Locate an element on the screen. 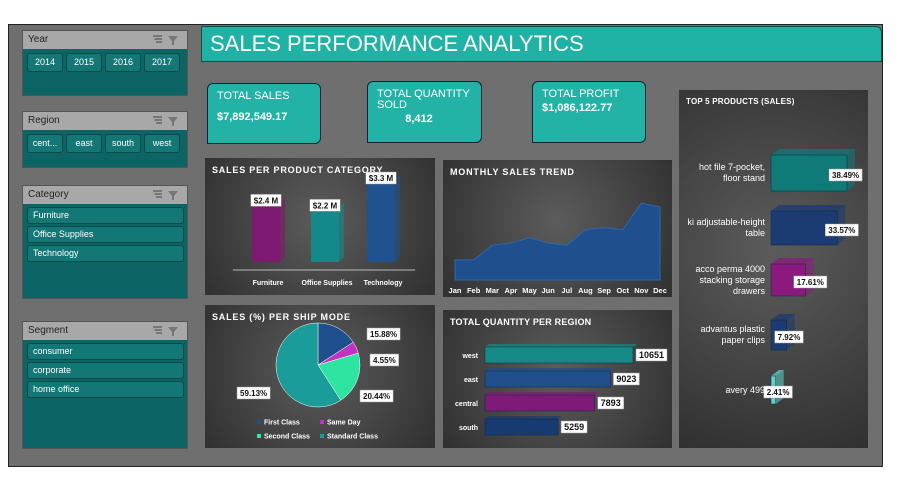 Image resolution: width=902 pixels, height=483 pixels. x-tick-label: Furniture is located at coordinates (268, 283).